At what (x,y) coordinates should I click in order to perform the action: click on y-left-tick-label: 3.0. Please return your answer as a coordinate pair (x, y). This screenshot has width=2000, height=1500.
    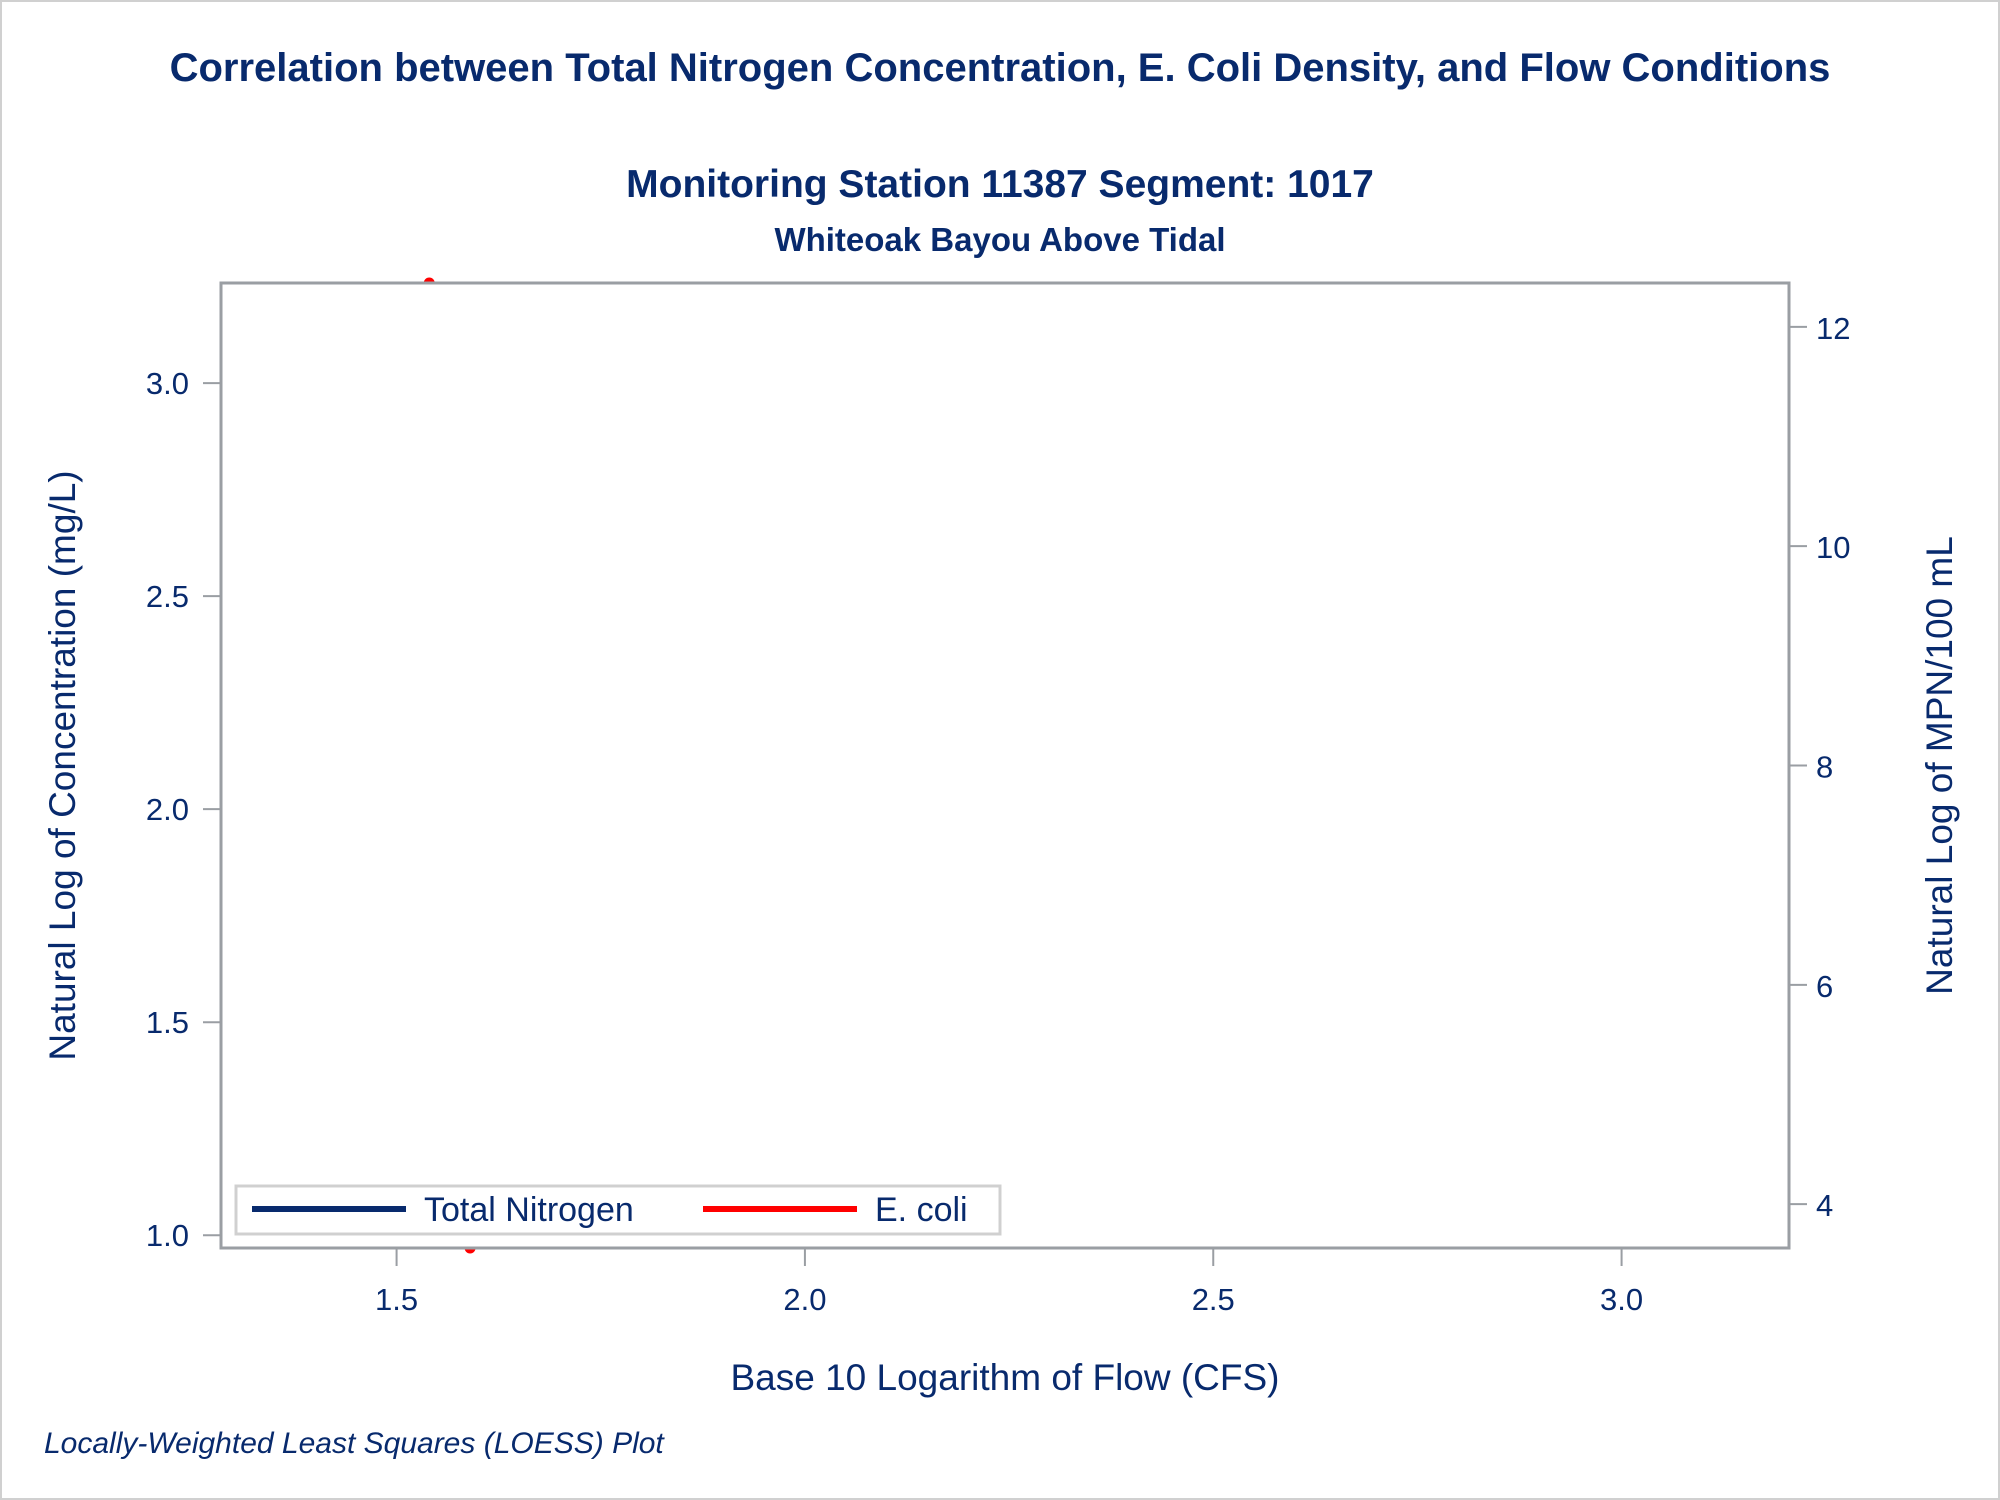
    Looking at the image, I should click on (167, 383).